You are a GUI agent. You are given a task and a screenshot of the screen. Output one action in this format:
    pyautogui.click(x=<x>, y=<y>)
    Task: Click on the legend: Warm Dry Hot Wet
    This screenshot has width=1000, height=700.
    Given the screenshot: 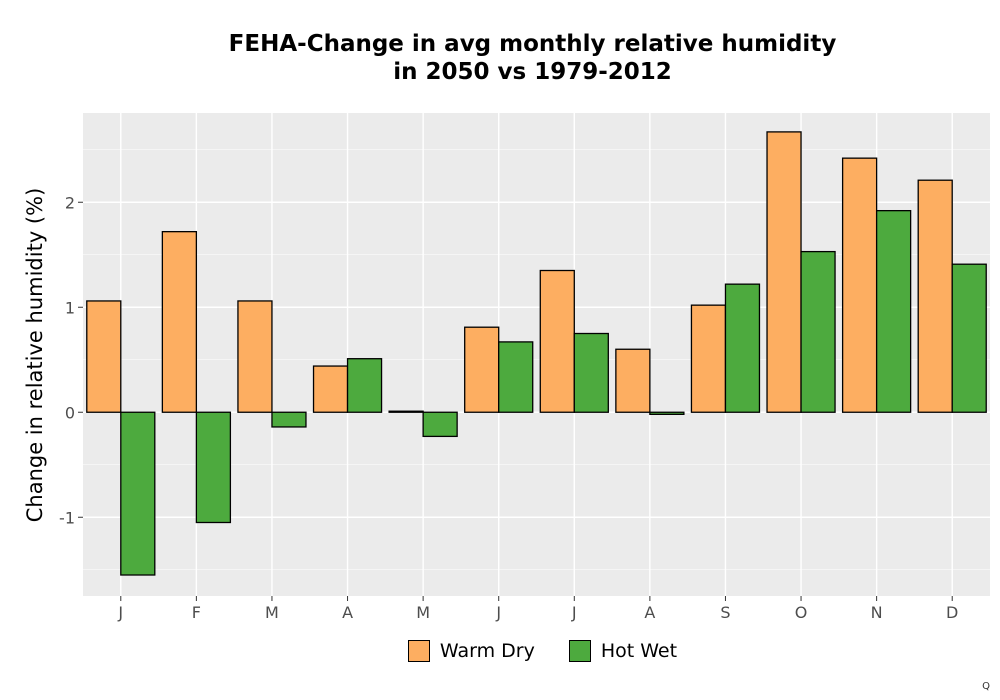 What is the action you would take?
    pyautogui.click(x=500, y=651)
    